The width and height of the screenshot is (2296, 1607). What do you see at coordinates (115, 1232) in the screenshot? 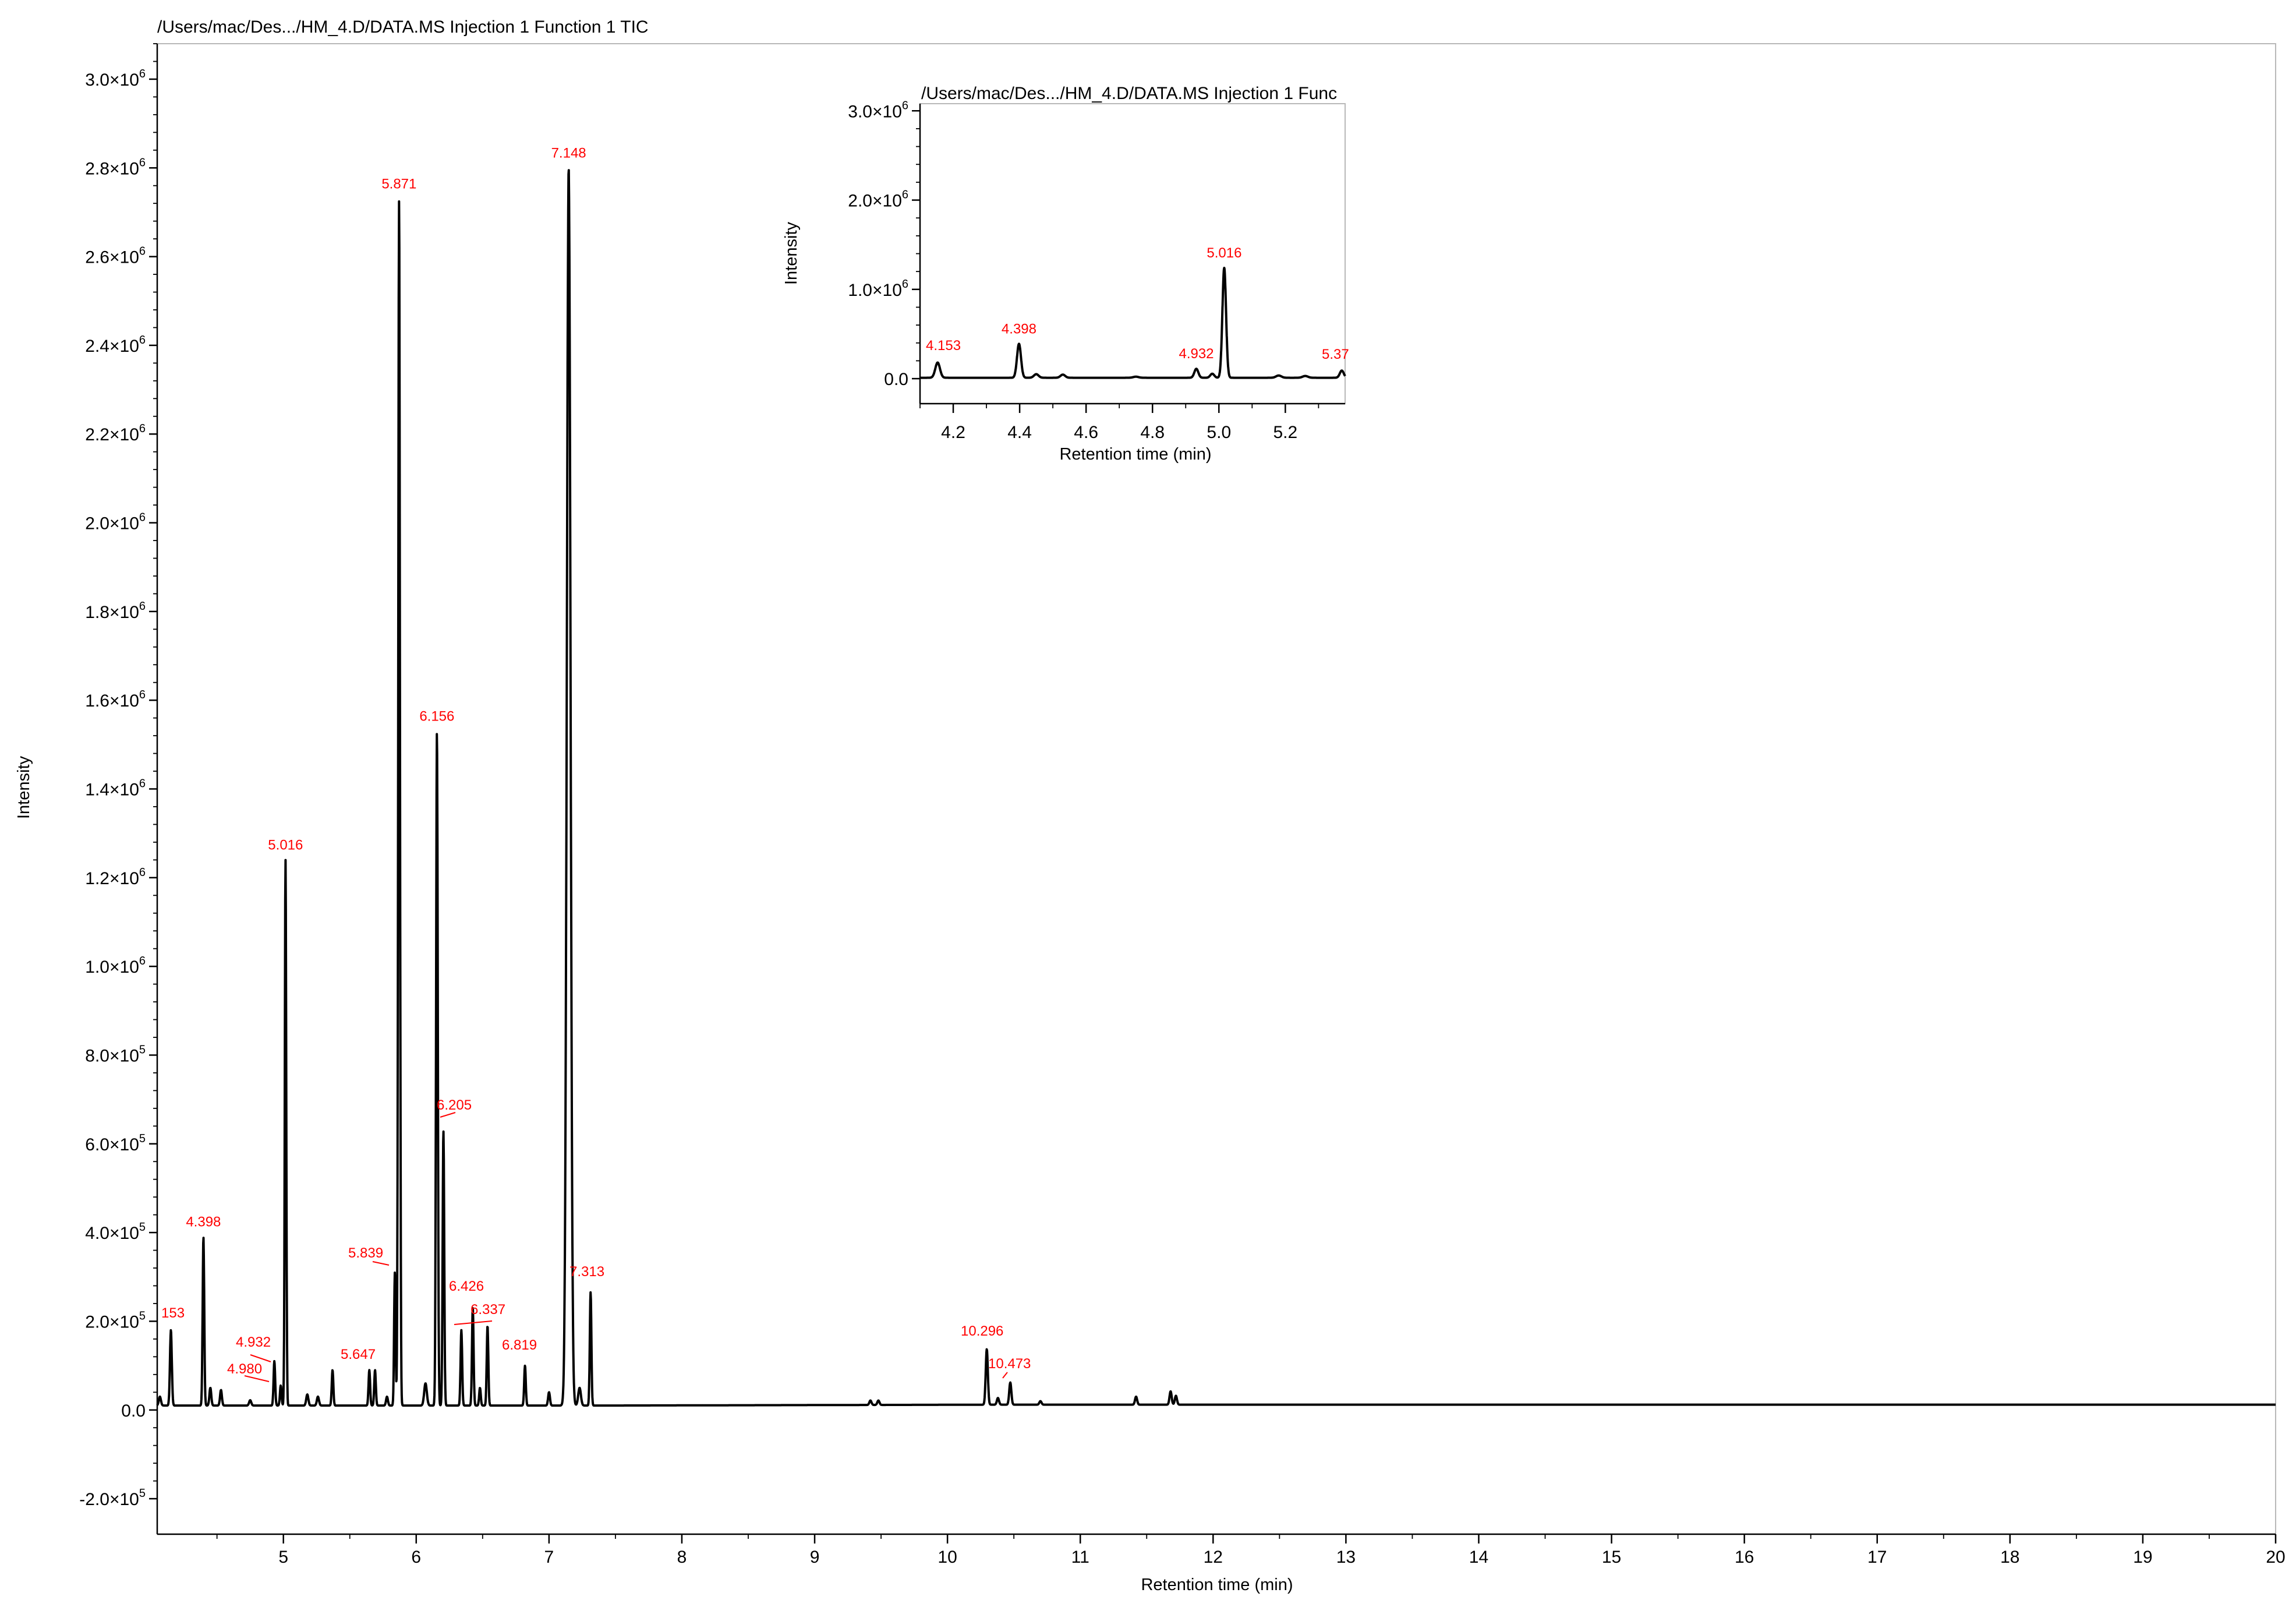
I see `y-tick-label: 4.0×10⁵` at bounding box center [115, 1232].